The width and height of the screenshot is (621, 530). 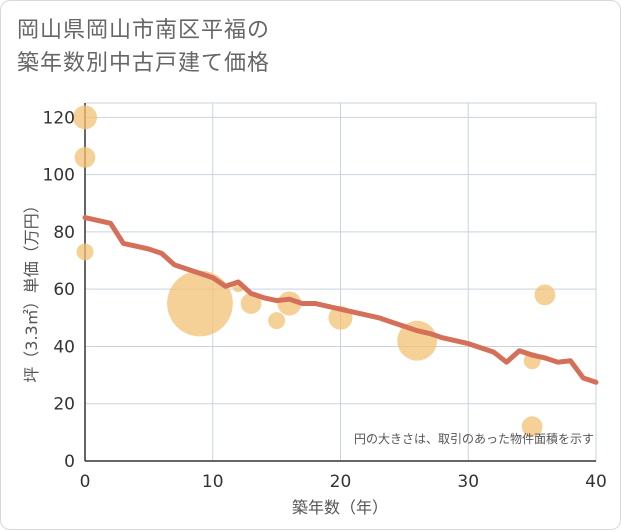 What do you see at coordinates (31, 289) in the screenshot?
I see `y-axis-label: 坪（3.3㎡）単価（万円）` at bounding box center [31, 289].